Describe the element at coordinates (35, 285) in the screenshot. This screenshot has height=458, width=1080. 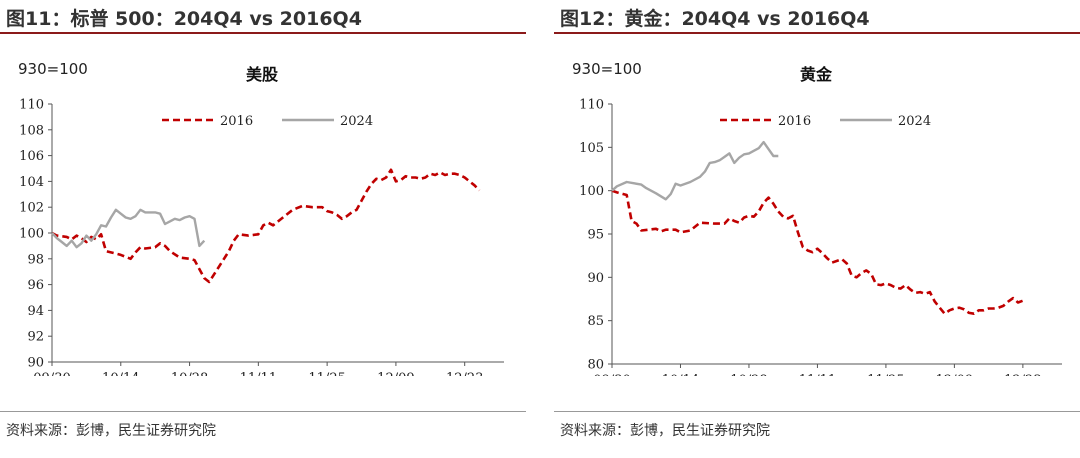
I see `y-tick-label: 96` at that location.